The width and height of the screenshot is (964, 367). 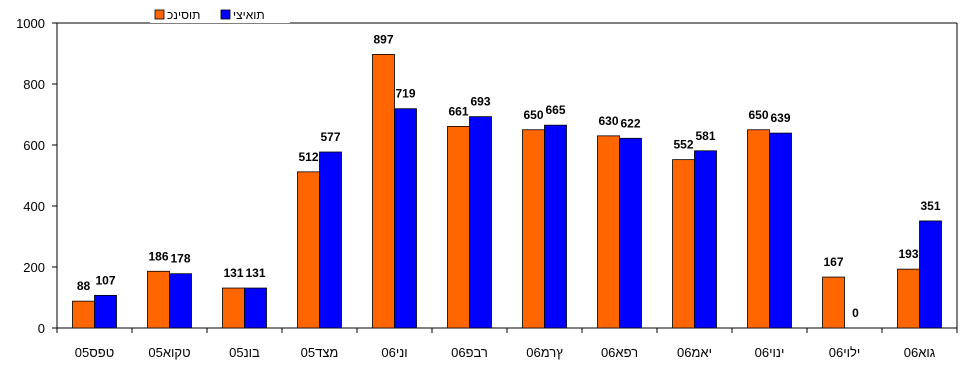 What do you see at coordinates (249, 15) in the screenshot?
I see `legend-label-2: תואיצי` at bounding box center [249, 15].